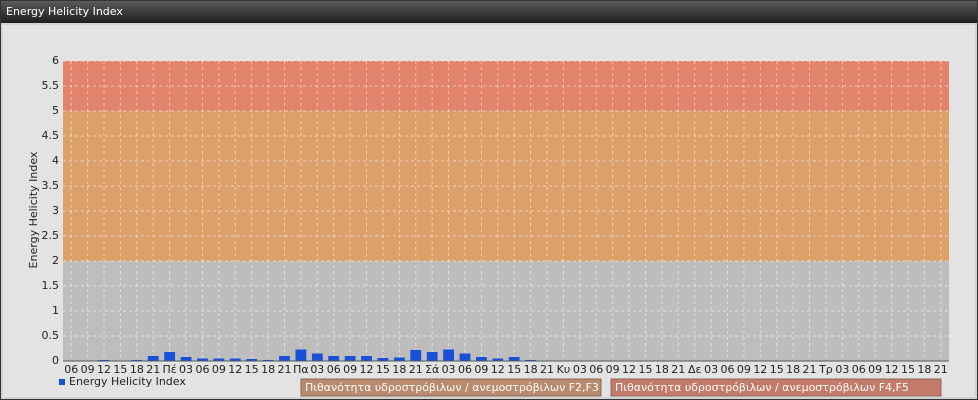  What do you see at coordinates (55, 210) in the screenshot?
I see `y-tick-label: 3` at bounding box center [55, 210].